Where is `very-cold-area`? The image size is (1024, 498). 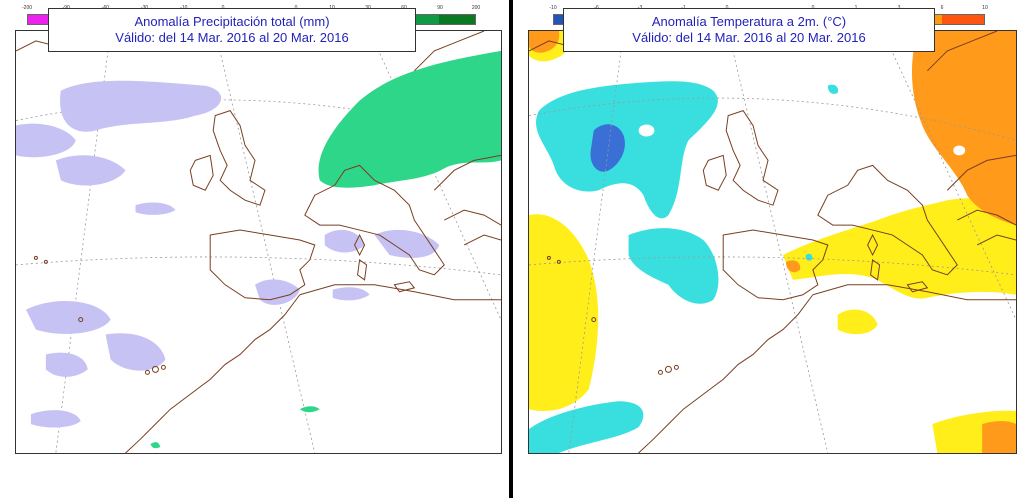 very-cold-area is located at coordinates (607, 148).